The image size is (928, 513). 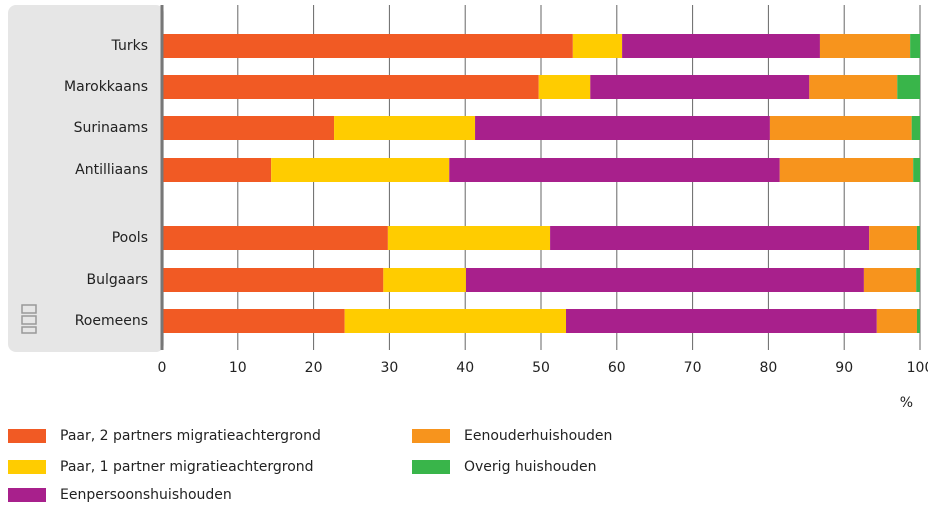 What do you see at coordinates (129, 46) in the screenshot?
I see `y-tick-label: Turks` at bounding box center [129, 46].